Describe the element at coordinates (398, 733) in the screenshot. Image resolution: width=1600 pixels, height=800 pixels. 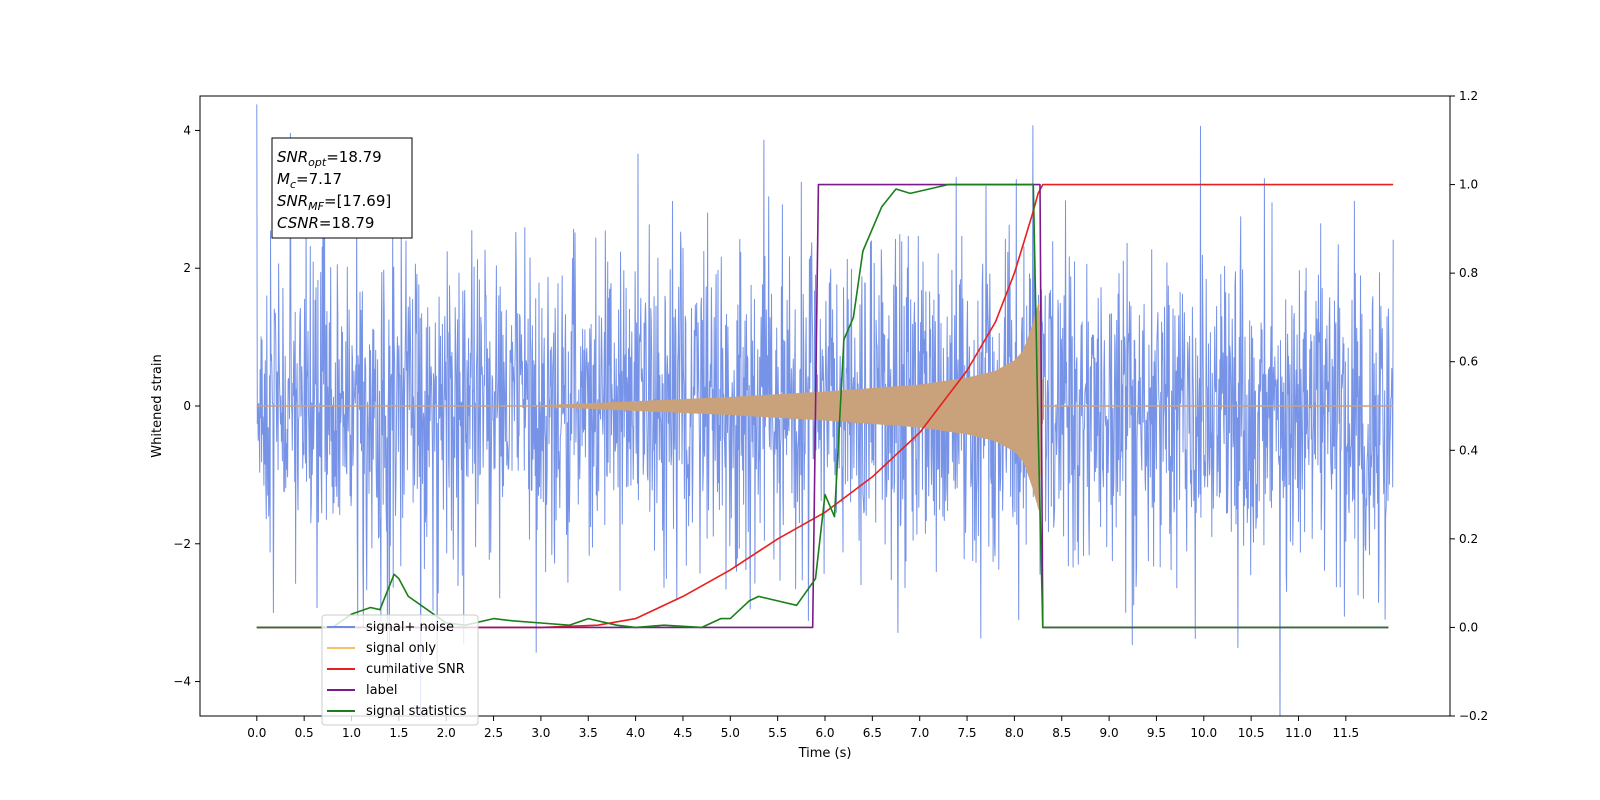
I see `x-tick-label: 1.5` at that location.